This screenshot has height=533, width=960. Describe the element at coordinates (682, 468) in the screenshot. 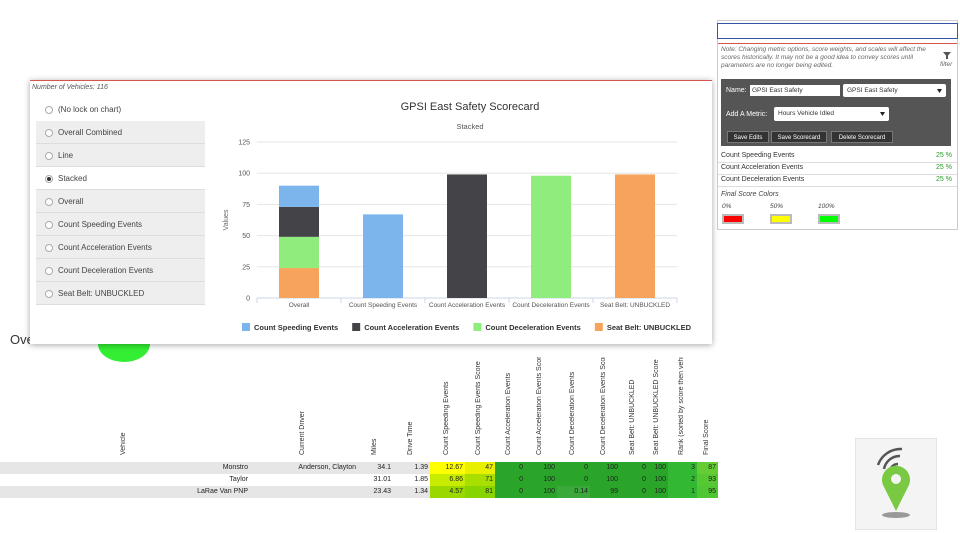

I see `table-cell: 3` at that location.